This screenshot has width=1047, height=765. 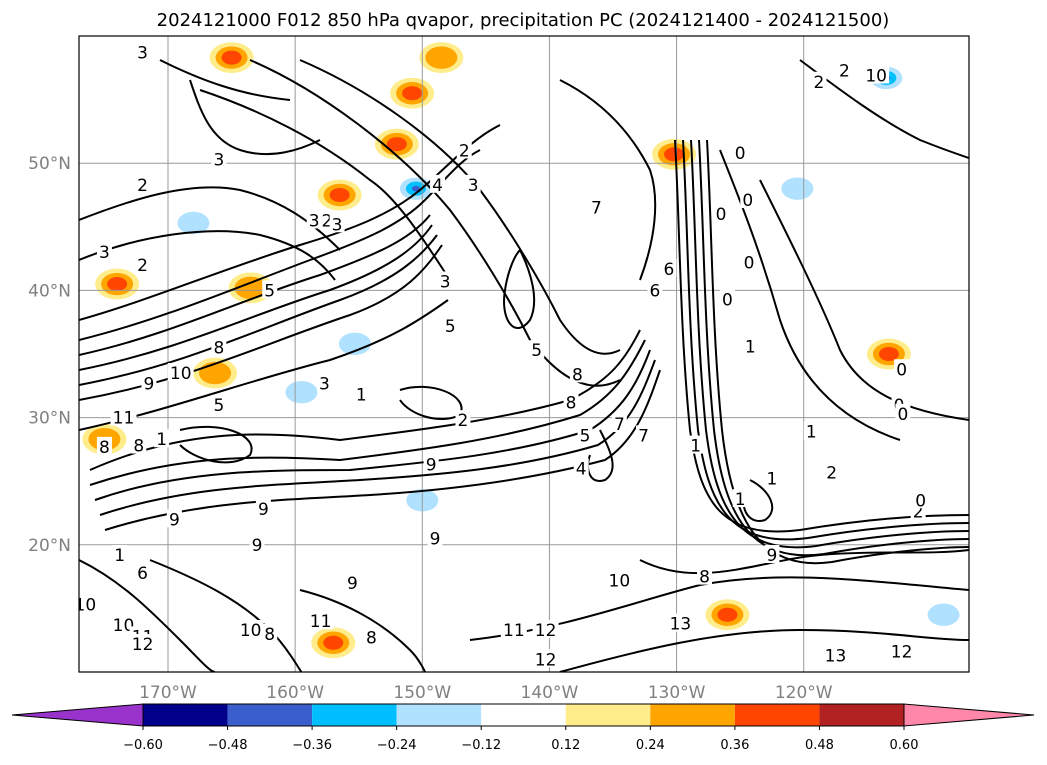 I want to click on latitude-label: 20°N, so click(x=49, y=546).